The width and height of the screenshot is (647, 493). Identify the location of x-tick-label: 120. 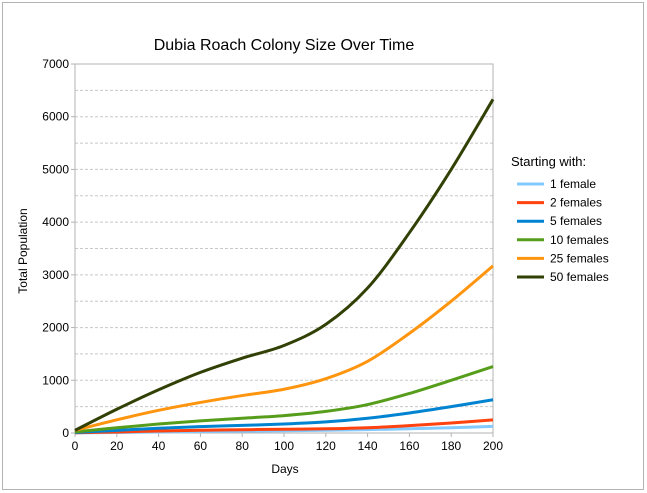
(326, 446).